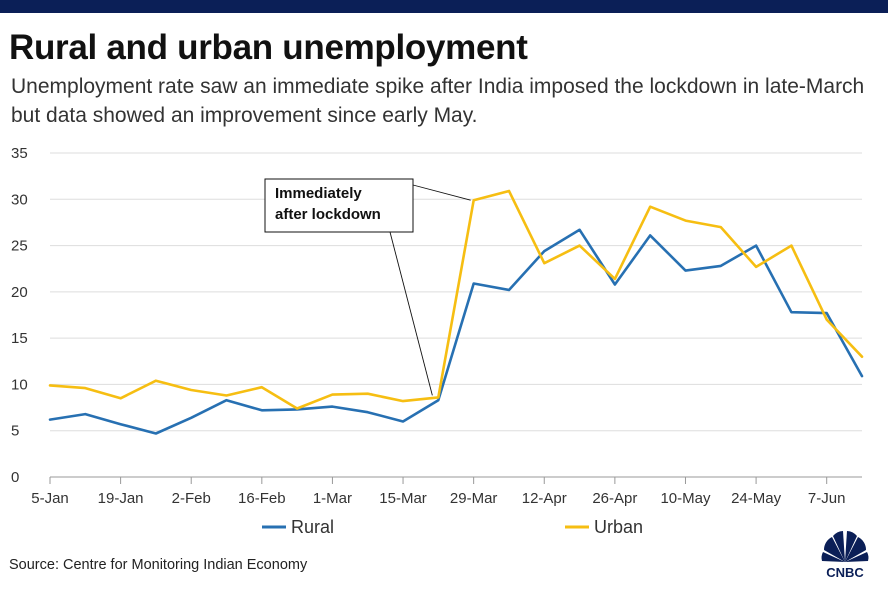  I want to click on x-tick-label-26-Apr: 26-Apr, so click(614, 498).